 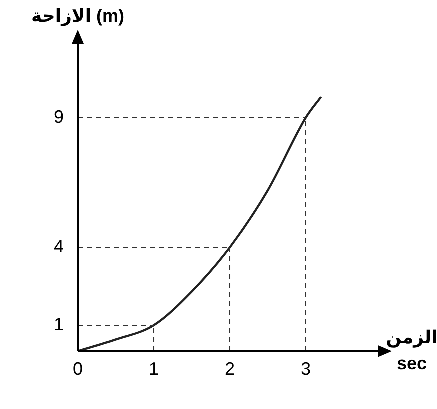 What do you see at coordinates (59, 116) in the screenshot?
I see `y-tick-label: 9` at bounding box center [59, 116].